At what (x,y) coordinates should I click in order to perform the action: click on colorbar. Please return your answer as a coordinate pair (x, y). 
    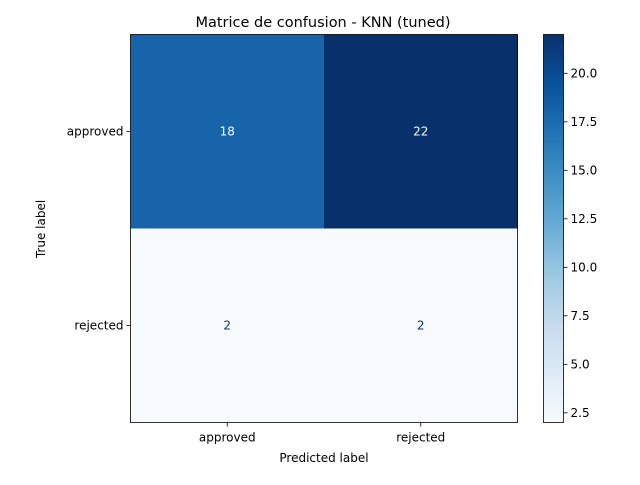
    Looking at the image, I should click on (553, 228).